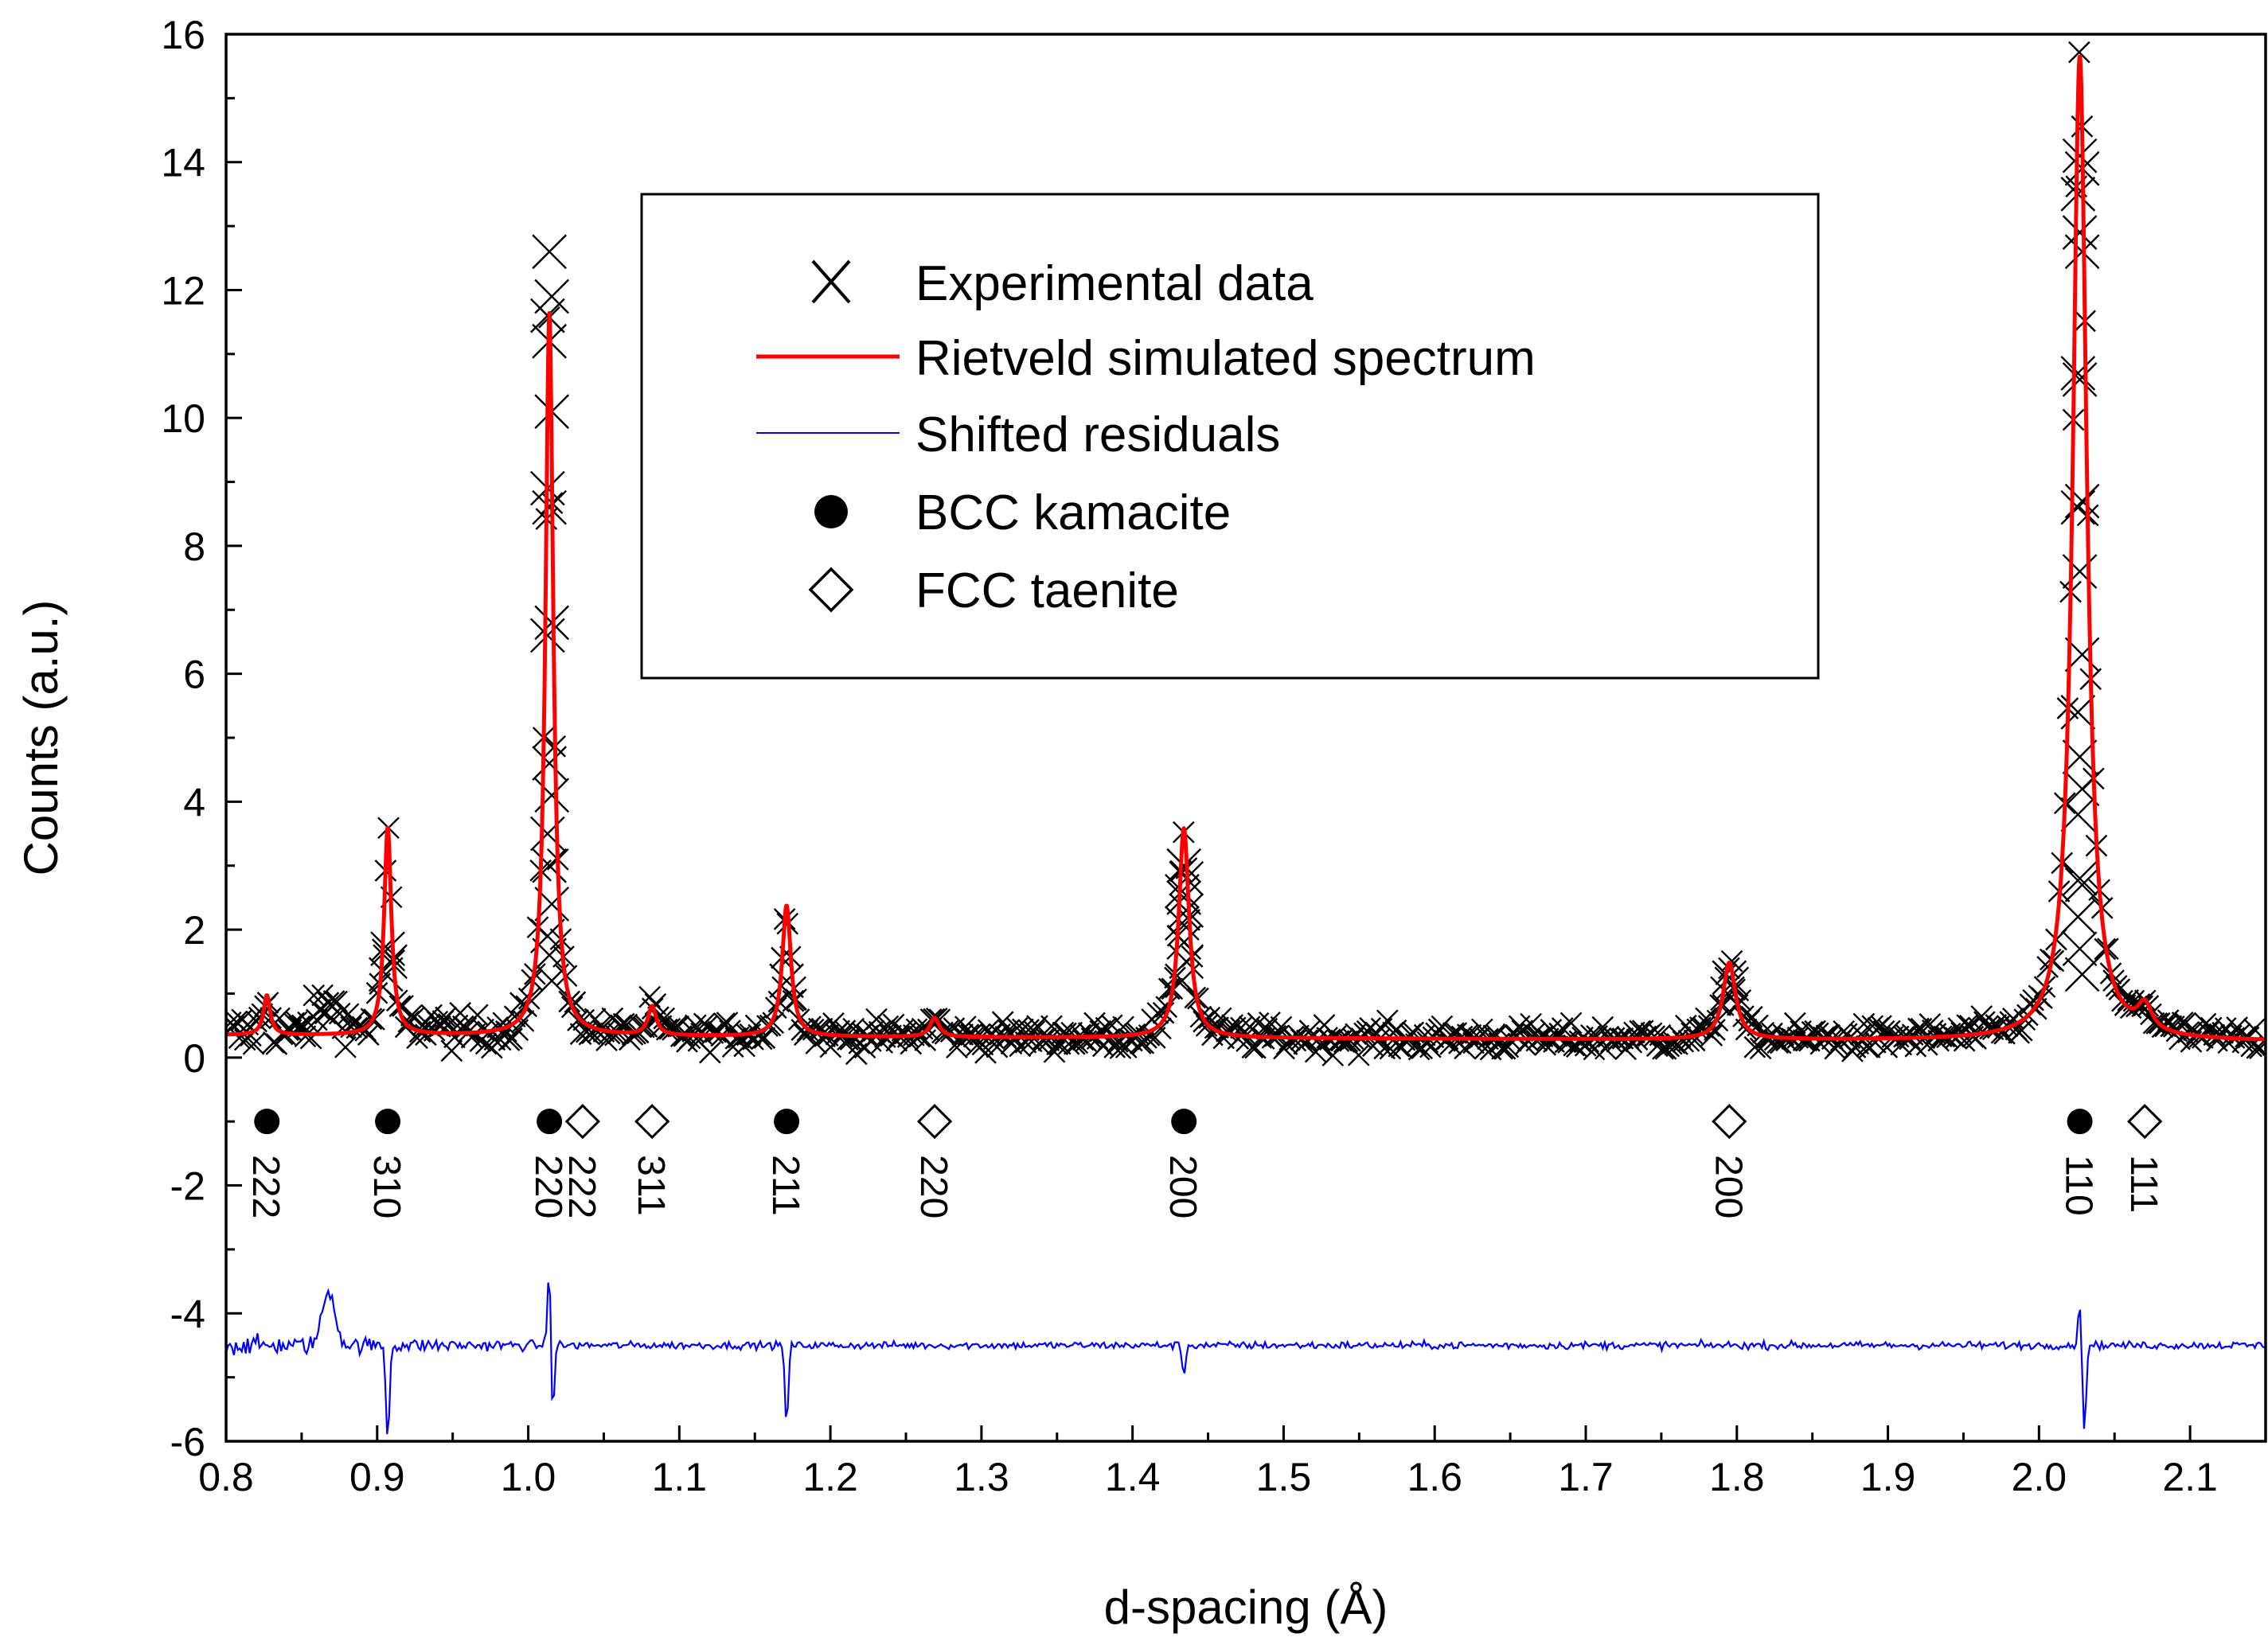 The image size is (2268, 1645). I want to click on hkl-label: 111, so click(2144, 1184).